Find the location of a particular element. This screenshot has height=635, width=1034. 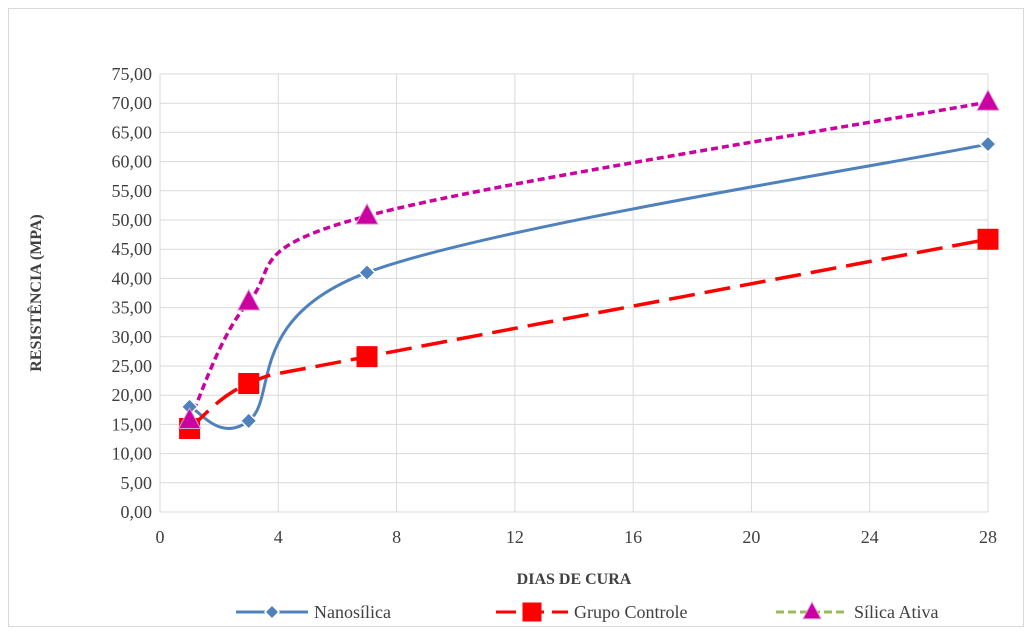

y-tick-label: 70,00 is located at coordinates (132, 103).